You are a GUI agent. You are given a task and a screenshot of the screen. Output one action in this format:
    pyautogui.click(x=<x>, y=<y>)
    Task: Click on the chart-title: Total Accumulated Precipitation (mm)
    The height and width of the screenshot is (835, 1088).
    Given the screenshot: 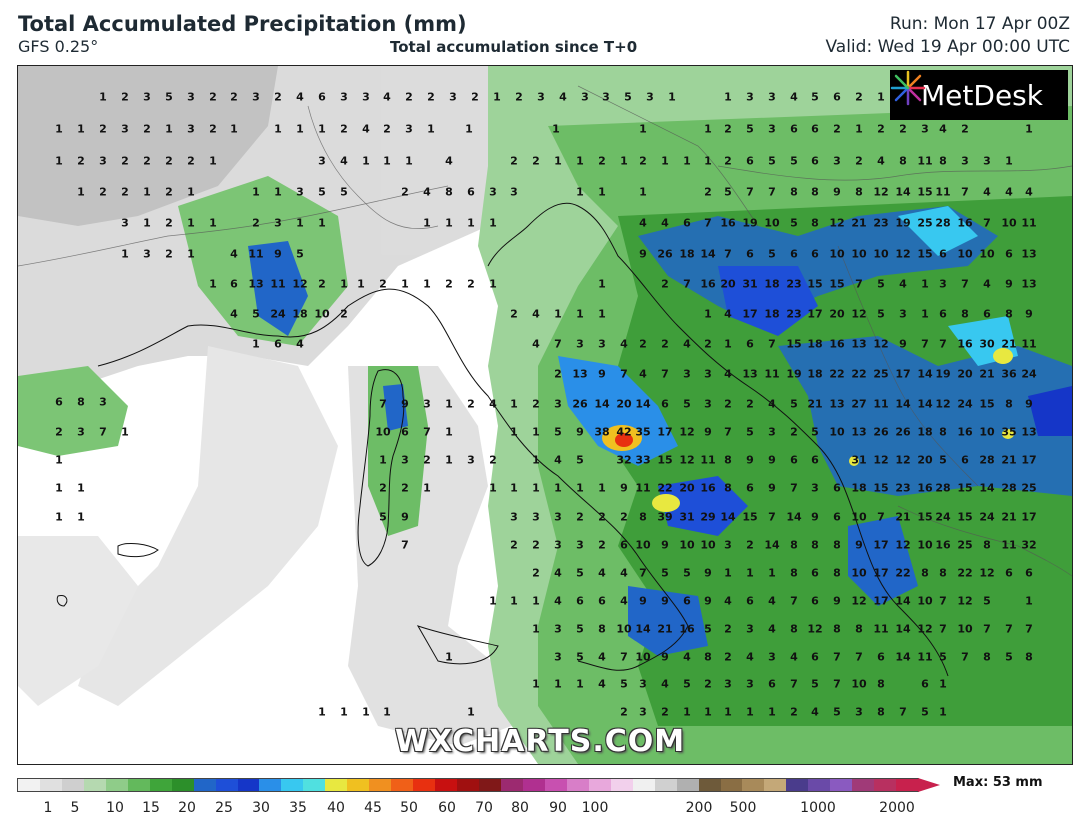 What is the action you would take?
    pyautogui.click(x=242, y=24)
    